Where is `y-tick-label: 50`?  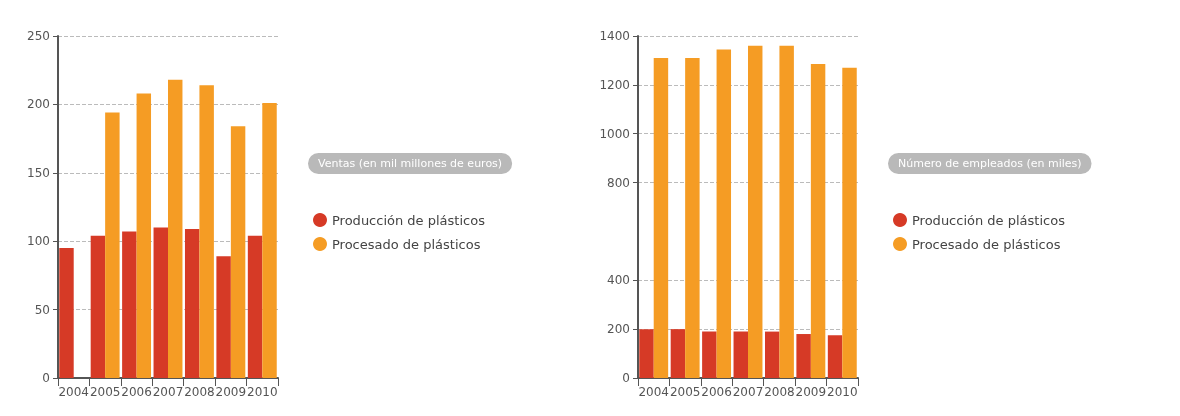 y-tick-label: 50 is located at coordinates (42, 309).